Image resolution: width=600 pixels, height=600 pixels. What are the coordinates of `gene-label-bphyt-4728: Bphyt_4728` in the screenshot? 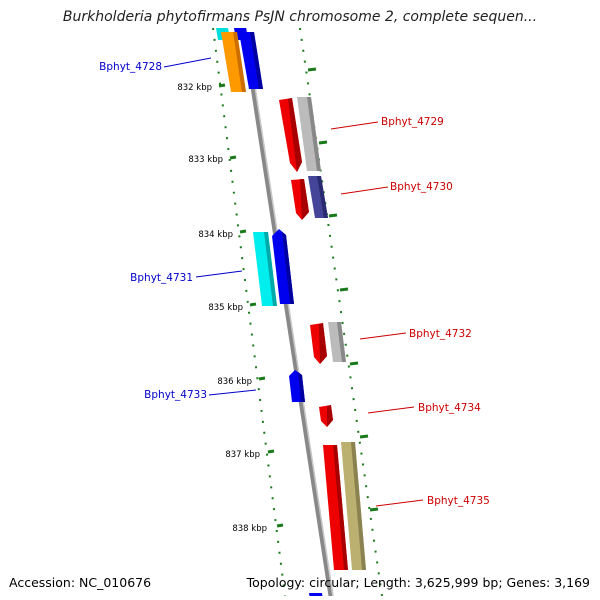 It's located at (130, 67).